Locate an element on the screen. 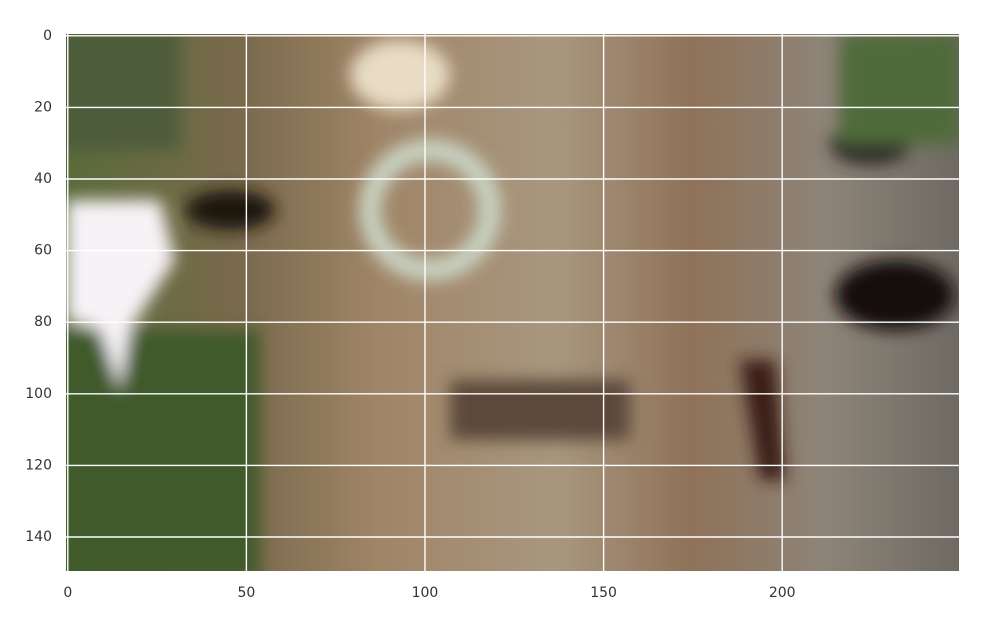  y-tick-label: 20 is located at coordinates (43, 107).